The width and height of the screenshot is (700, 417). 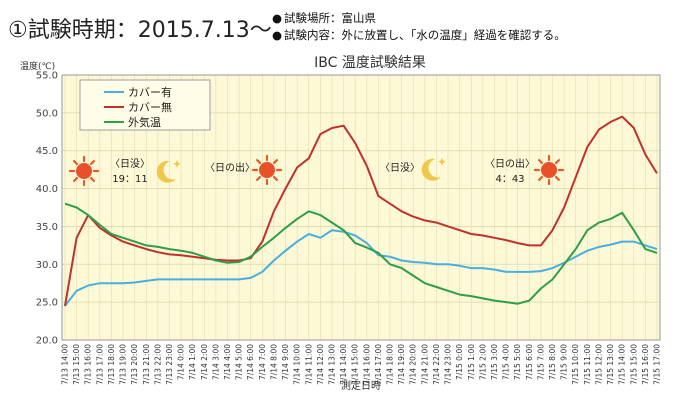 I want to click on x-tick-label: 7/15 13:00, so click(x=610, y=364).